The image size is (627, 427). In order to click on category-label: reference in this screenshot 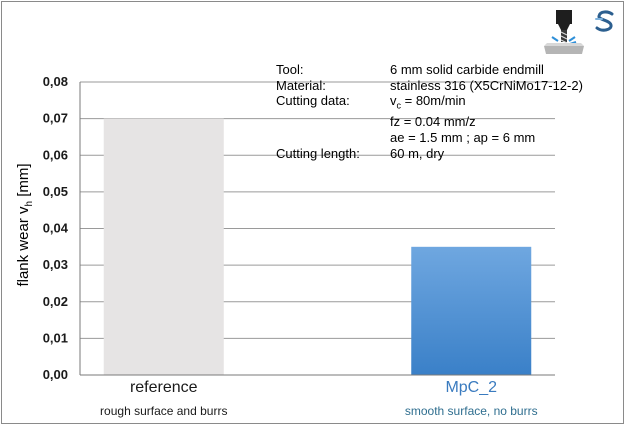, I will do `click(164, 387)`.